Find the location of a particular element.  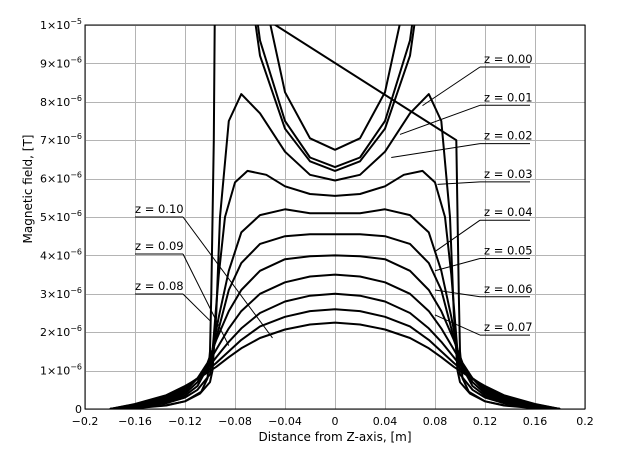

x-tick-label: −0.2 is located at coordinates (85, 421).